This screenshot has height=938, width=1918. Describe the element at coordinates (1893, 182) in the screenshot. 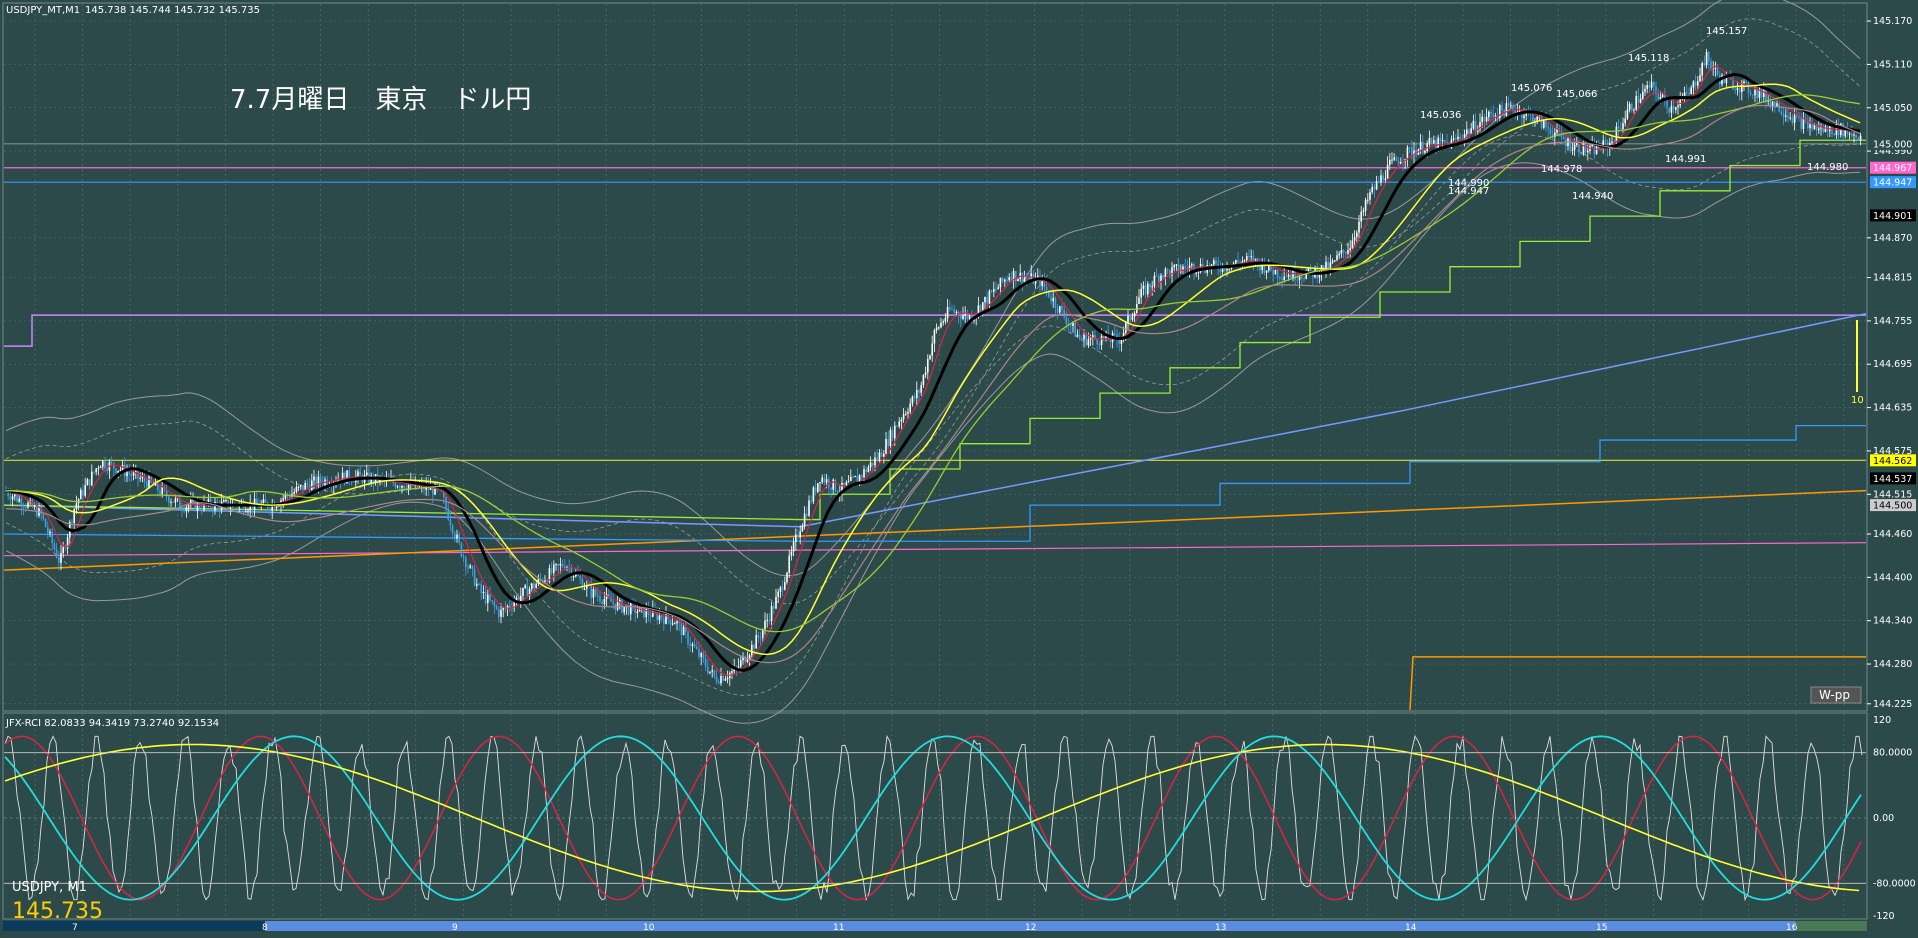

I see `price-tag-bg` at that location.